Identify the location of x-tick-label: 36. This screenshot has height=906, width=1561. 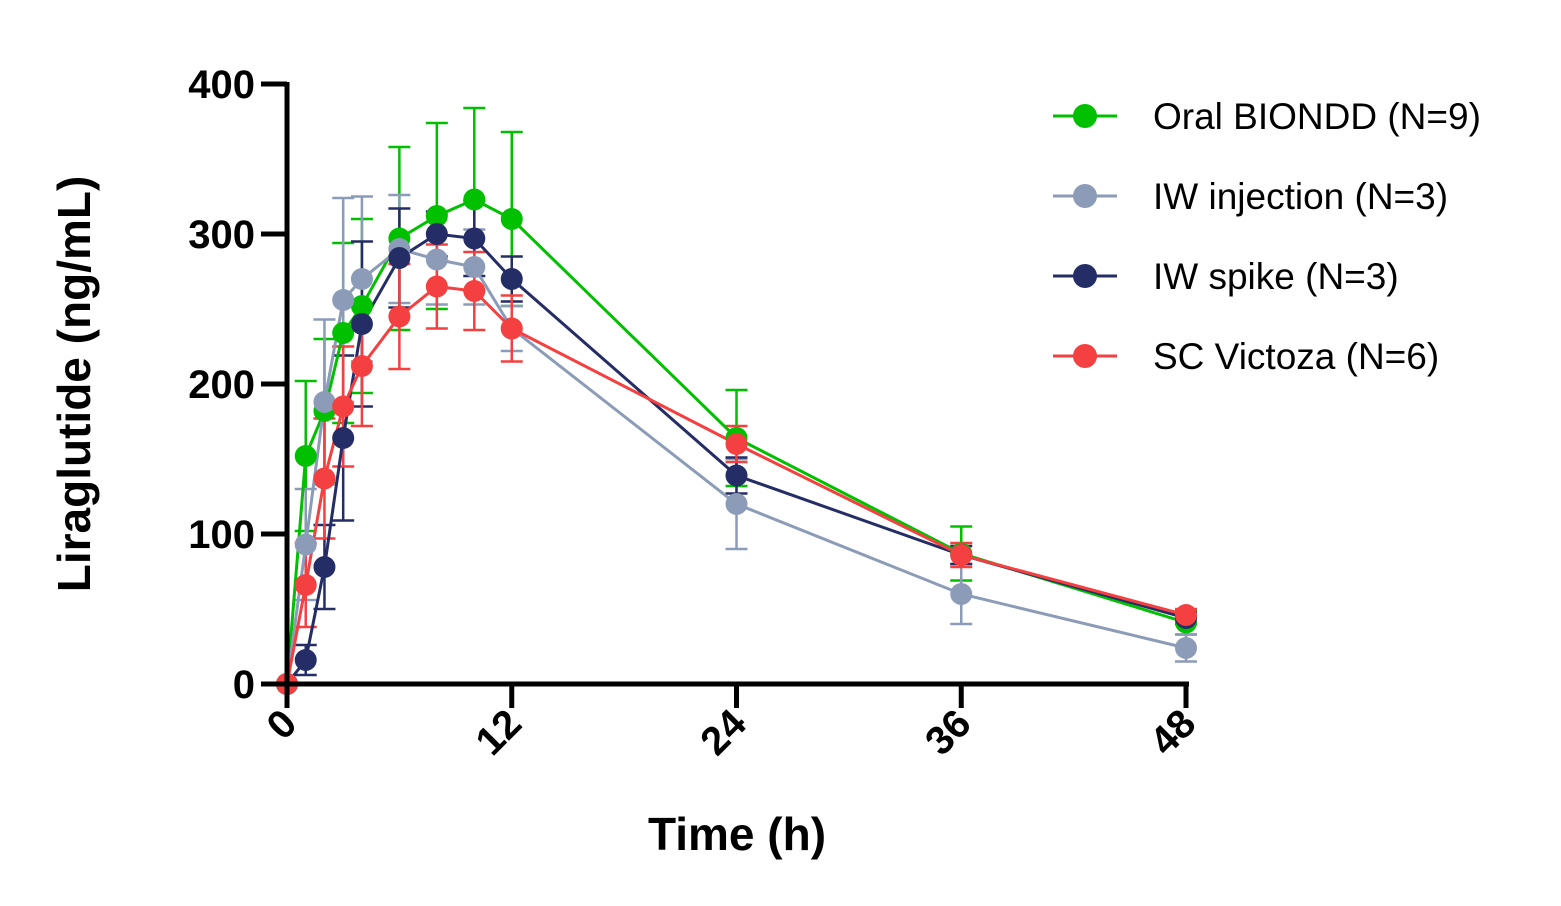
(948, 732).